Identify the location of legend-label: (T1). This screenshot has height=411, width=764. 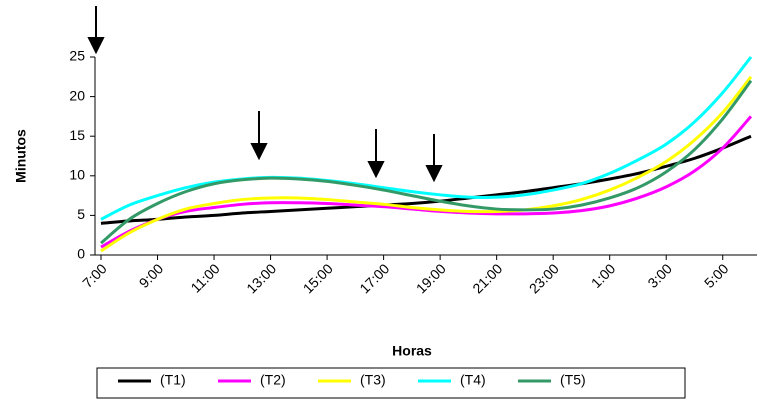
(173, 380).